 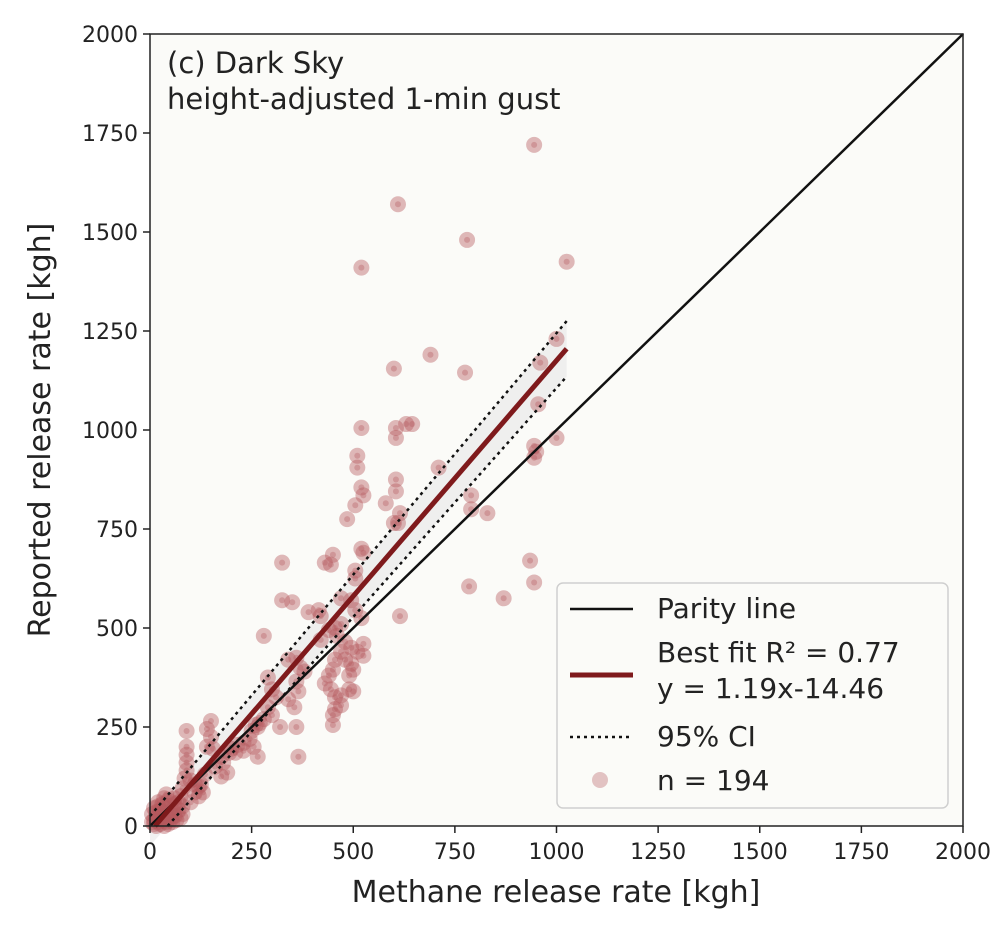 What do you see at coordinates (770, 688) in the screenshot?
I see `legend-fit-equation: y = 1.19x-14.46` at bounding box center [770, 688].